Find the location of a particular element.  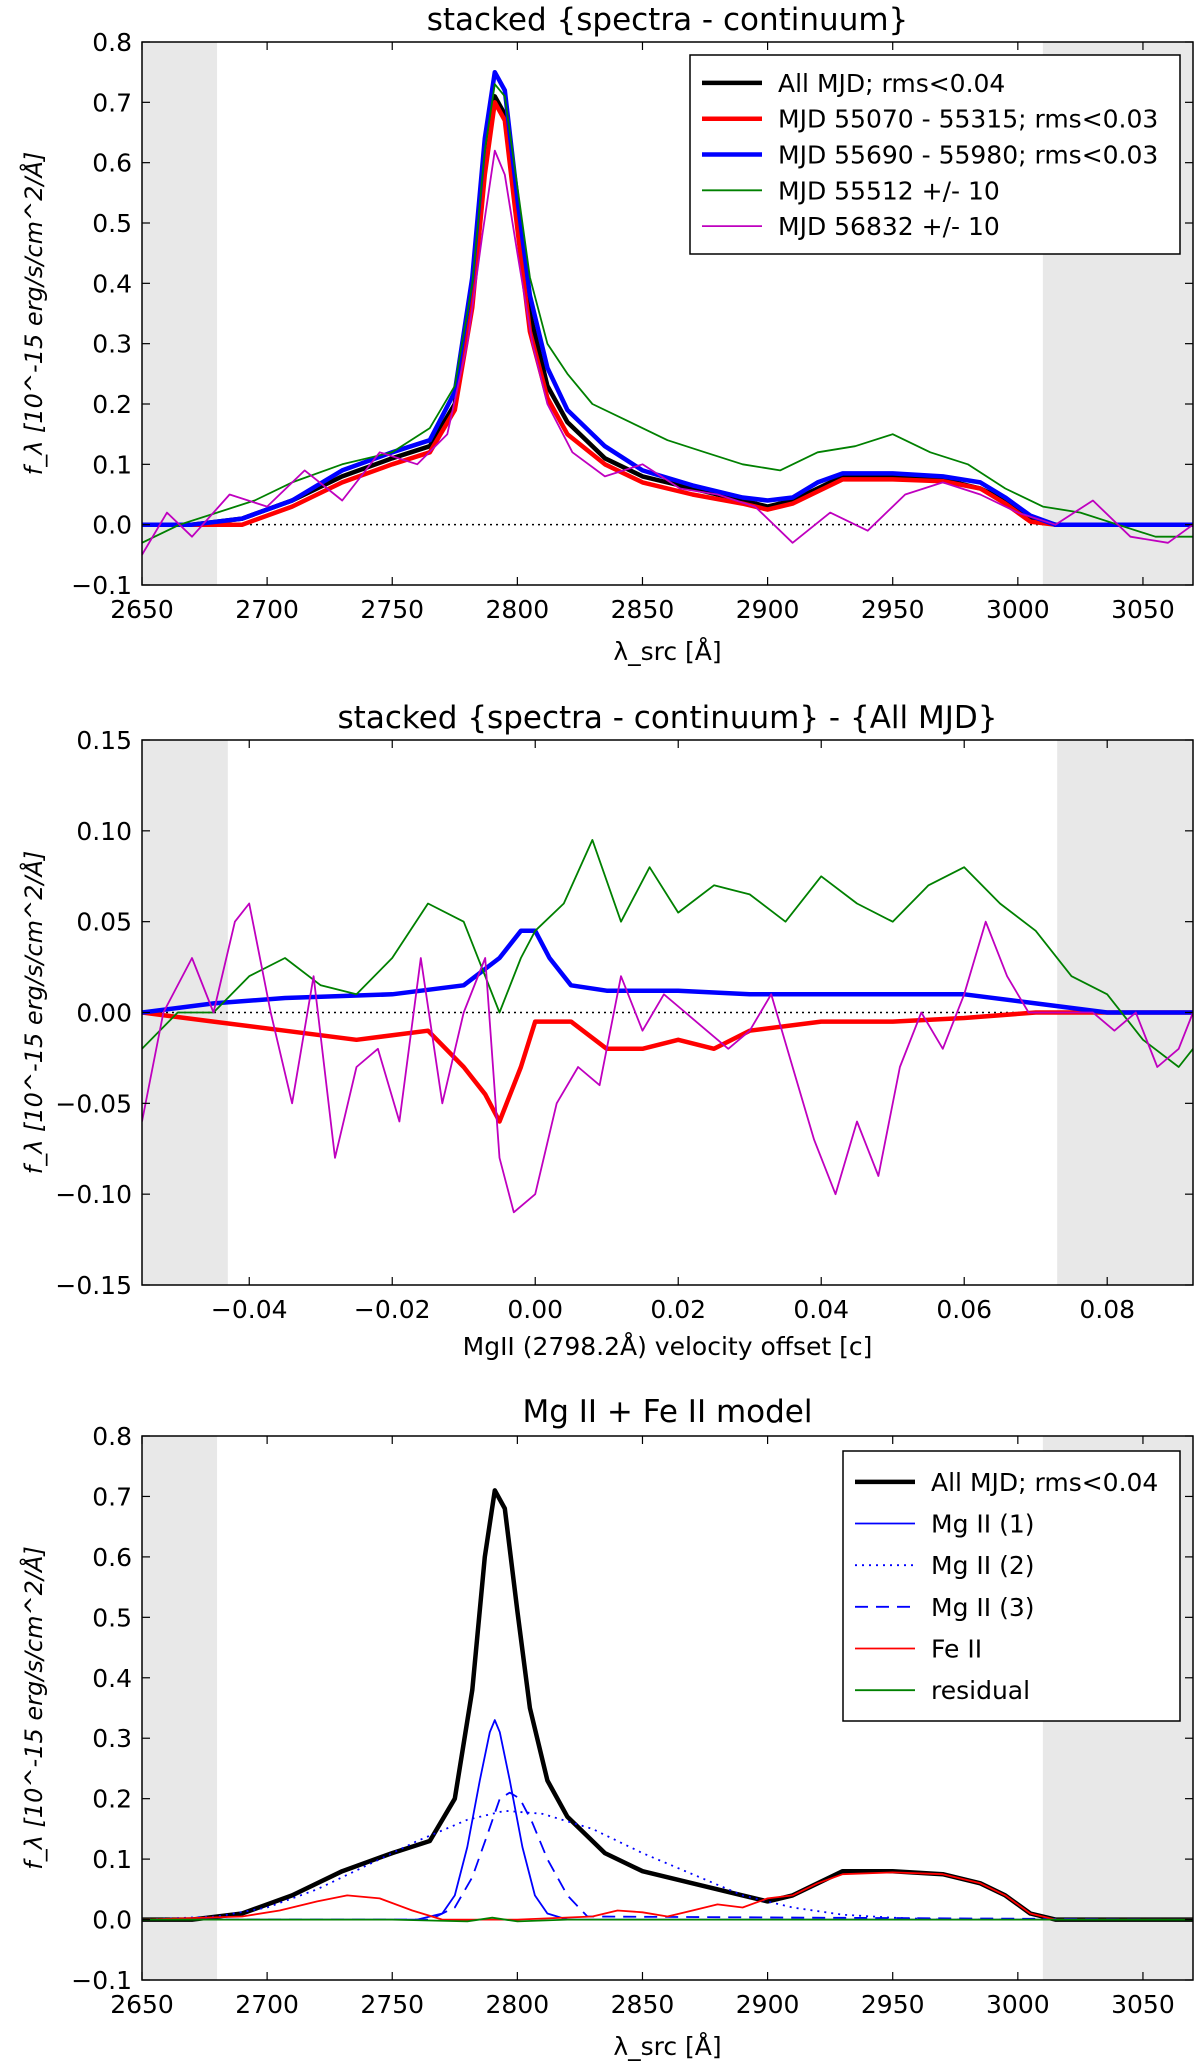

x-tick-label: 0.00 is located at coordinates (535, 1309).